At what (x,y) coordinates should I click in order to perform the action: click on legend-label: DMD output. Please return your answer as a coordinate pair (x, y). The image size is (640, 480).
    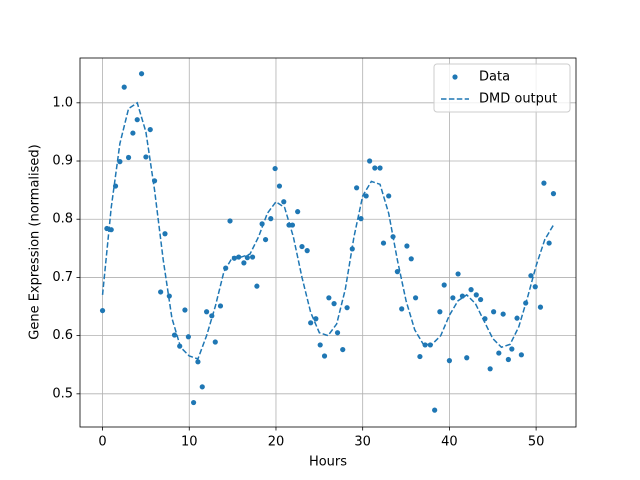
    Looking at the image, I should click on (518, 99).